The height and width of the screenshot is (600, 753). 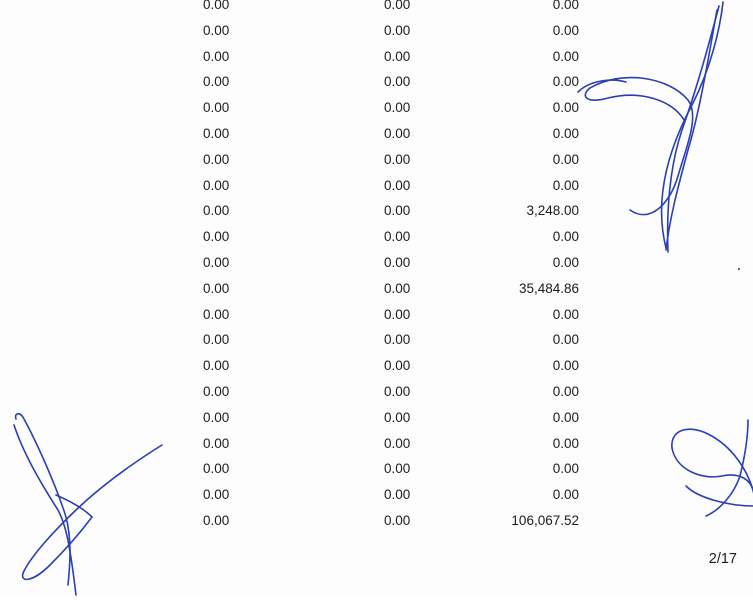 What do you see at coordinates (376, 212) in the screenshot?
I see `table-row: 0.00 0.00 3,248.00` at bounding box center [376, 212].